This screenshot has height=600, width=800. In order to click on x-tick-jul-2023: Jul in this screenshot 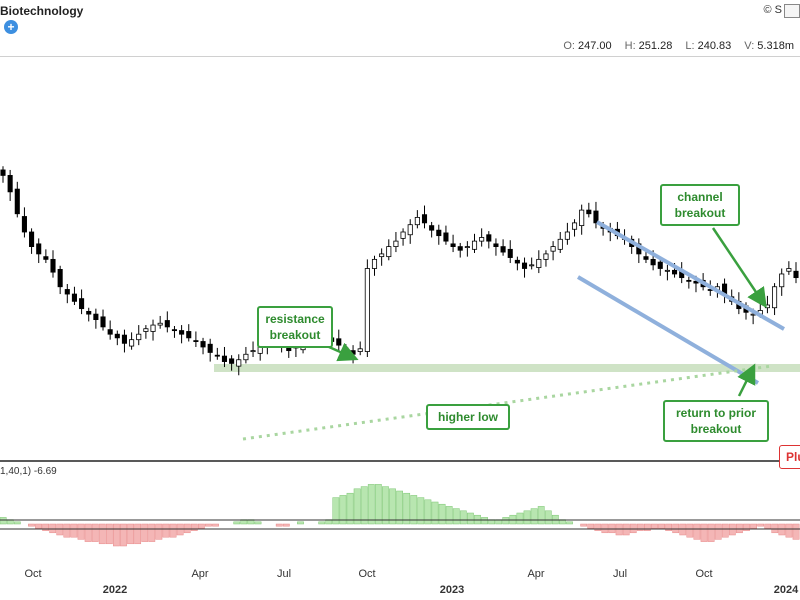, I will do `click(620, 574)`.